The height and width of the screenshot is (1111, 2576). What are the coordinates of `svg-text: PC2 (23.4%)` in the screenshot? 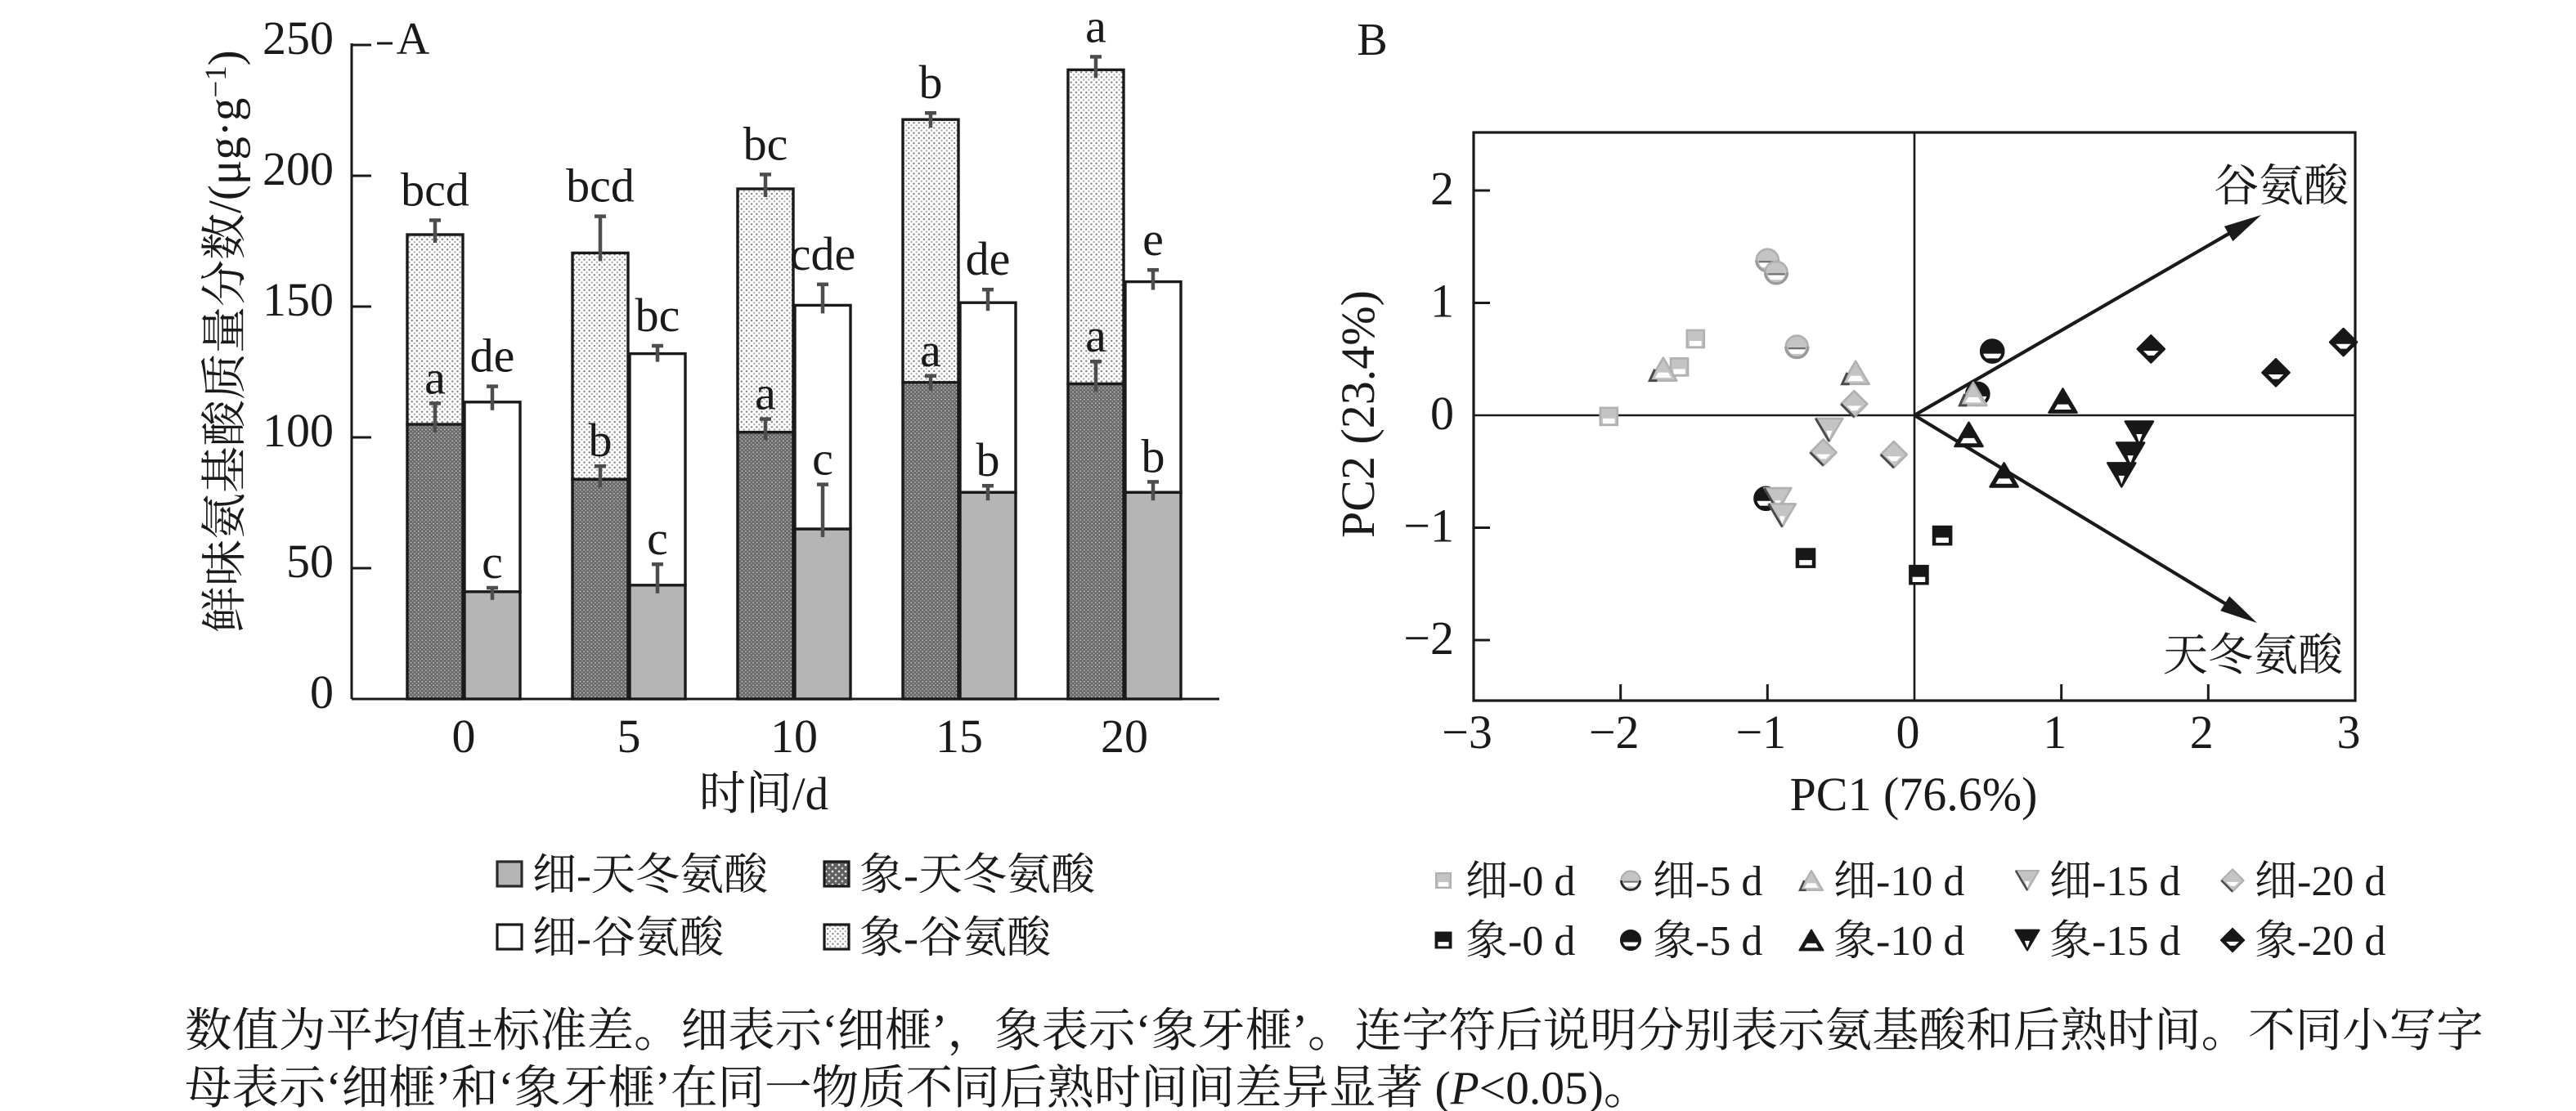 It's located at (1357, 414).